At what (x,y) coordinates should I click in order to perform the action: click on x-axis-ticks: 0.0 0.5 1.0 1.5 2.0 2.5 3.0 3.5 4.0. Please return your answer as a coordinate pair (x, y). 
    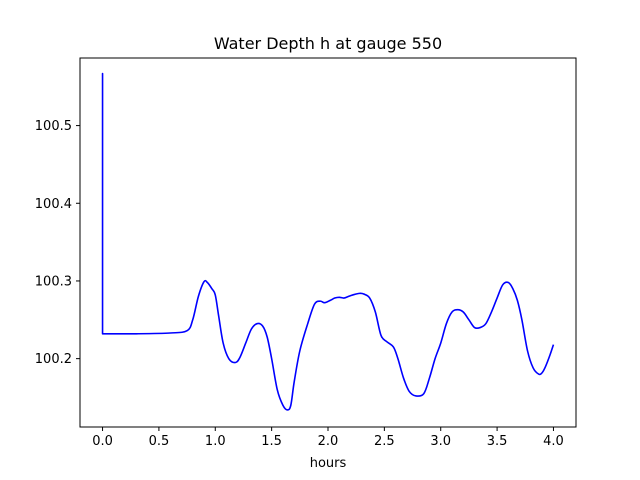
    Looking at the image, I should click on (328, 438).